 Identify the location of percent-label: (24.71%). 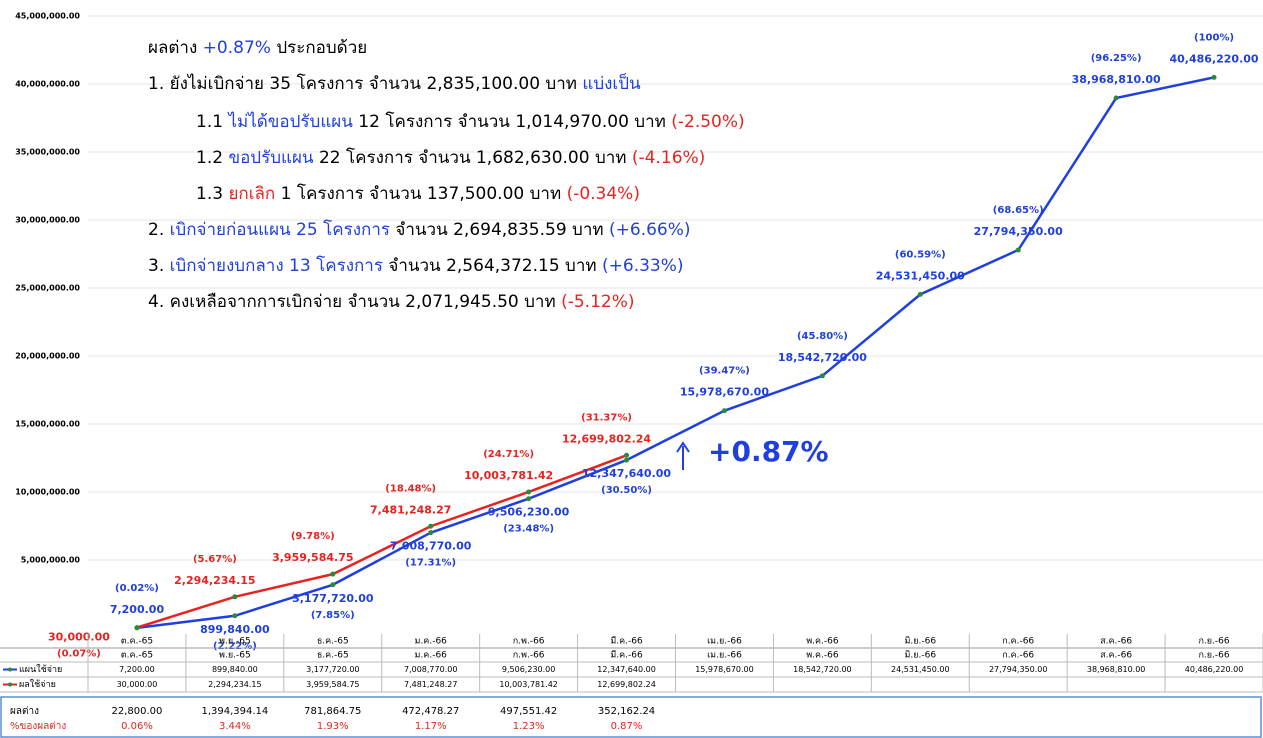
(508, 454).